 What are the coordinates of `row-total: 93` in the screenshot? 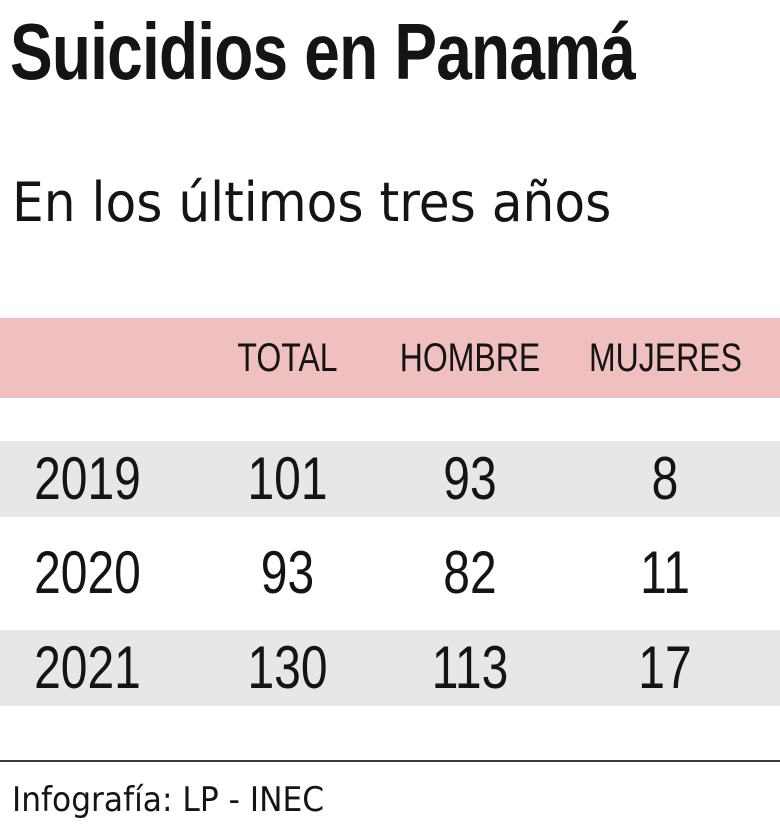 It's located at (287, 572).